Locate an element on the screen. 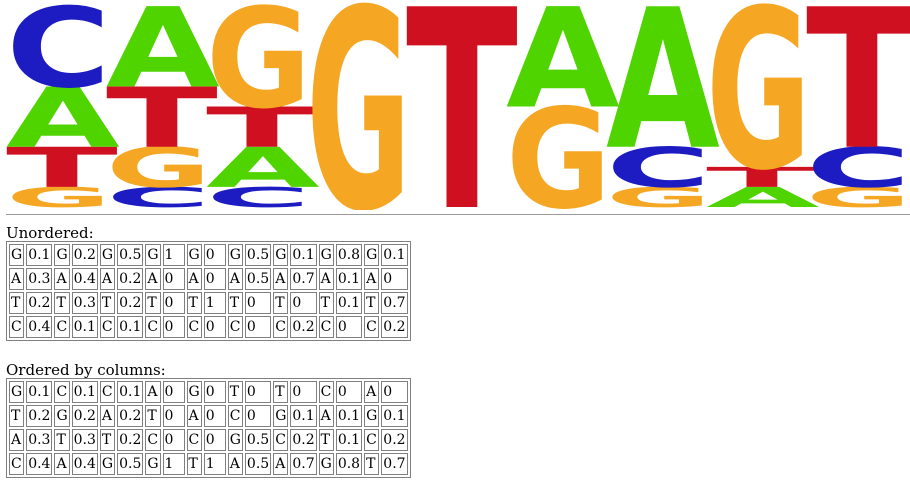 The height and width of the screenshot is (485, 910). horizontal-rule is located at coordinates (458, 214).